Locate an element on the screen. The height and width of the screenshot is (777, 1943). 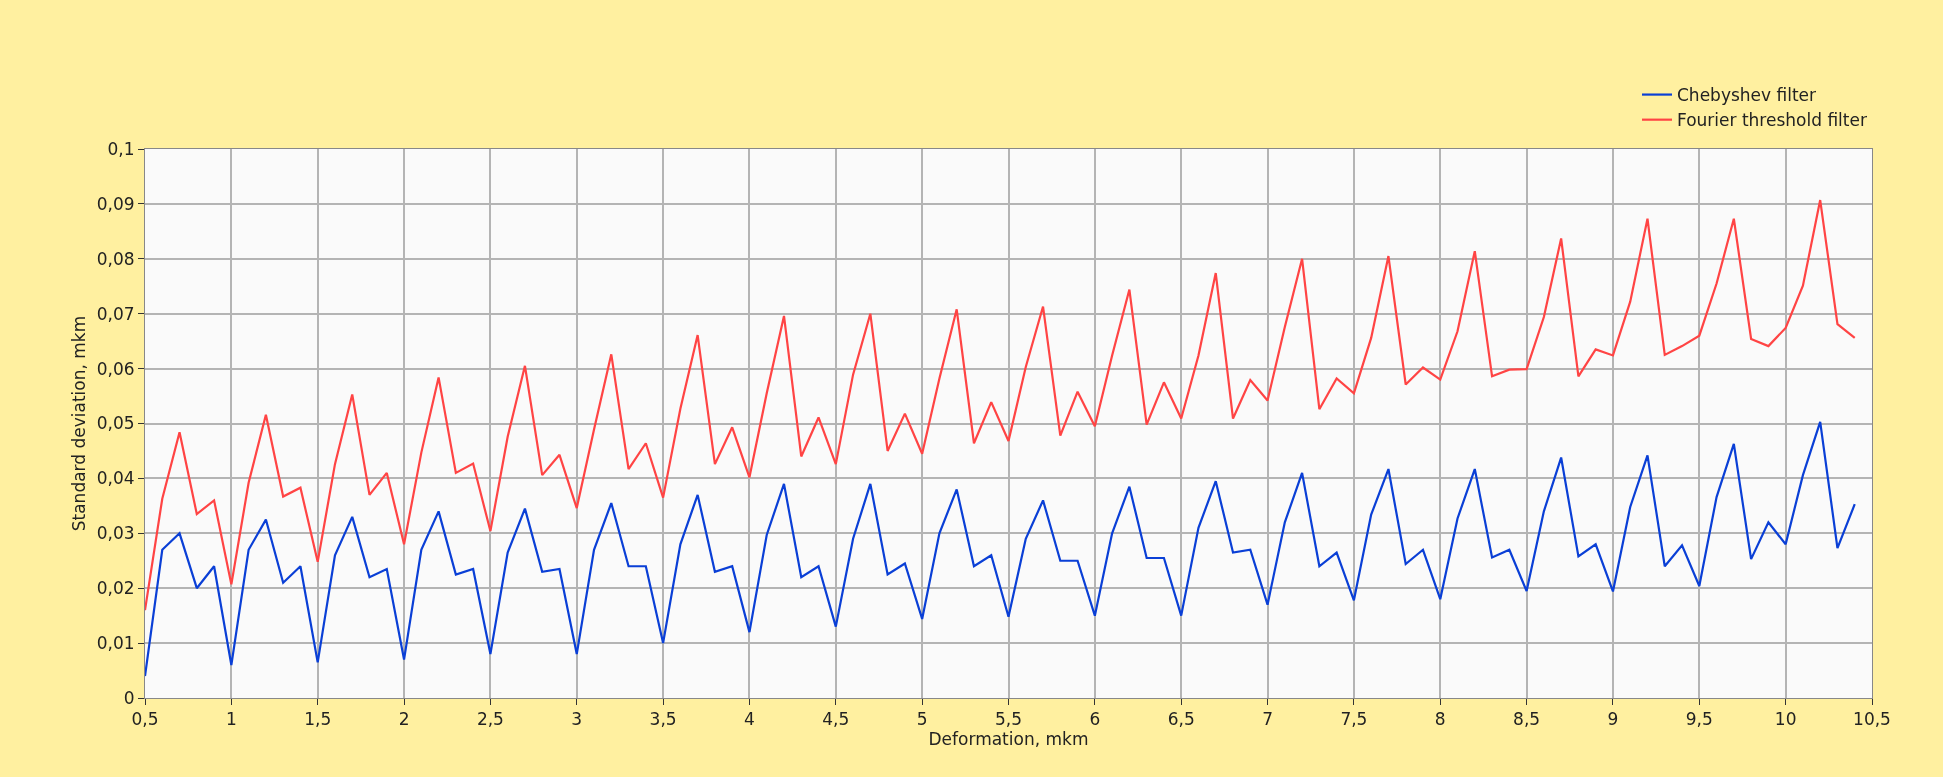
x-tick-label: 9 is located at coordinates (1613, 719).